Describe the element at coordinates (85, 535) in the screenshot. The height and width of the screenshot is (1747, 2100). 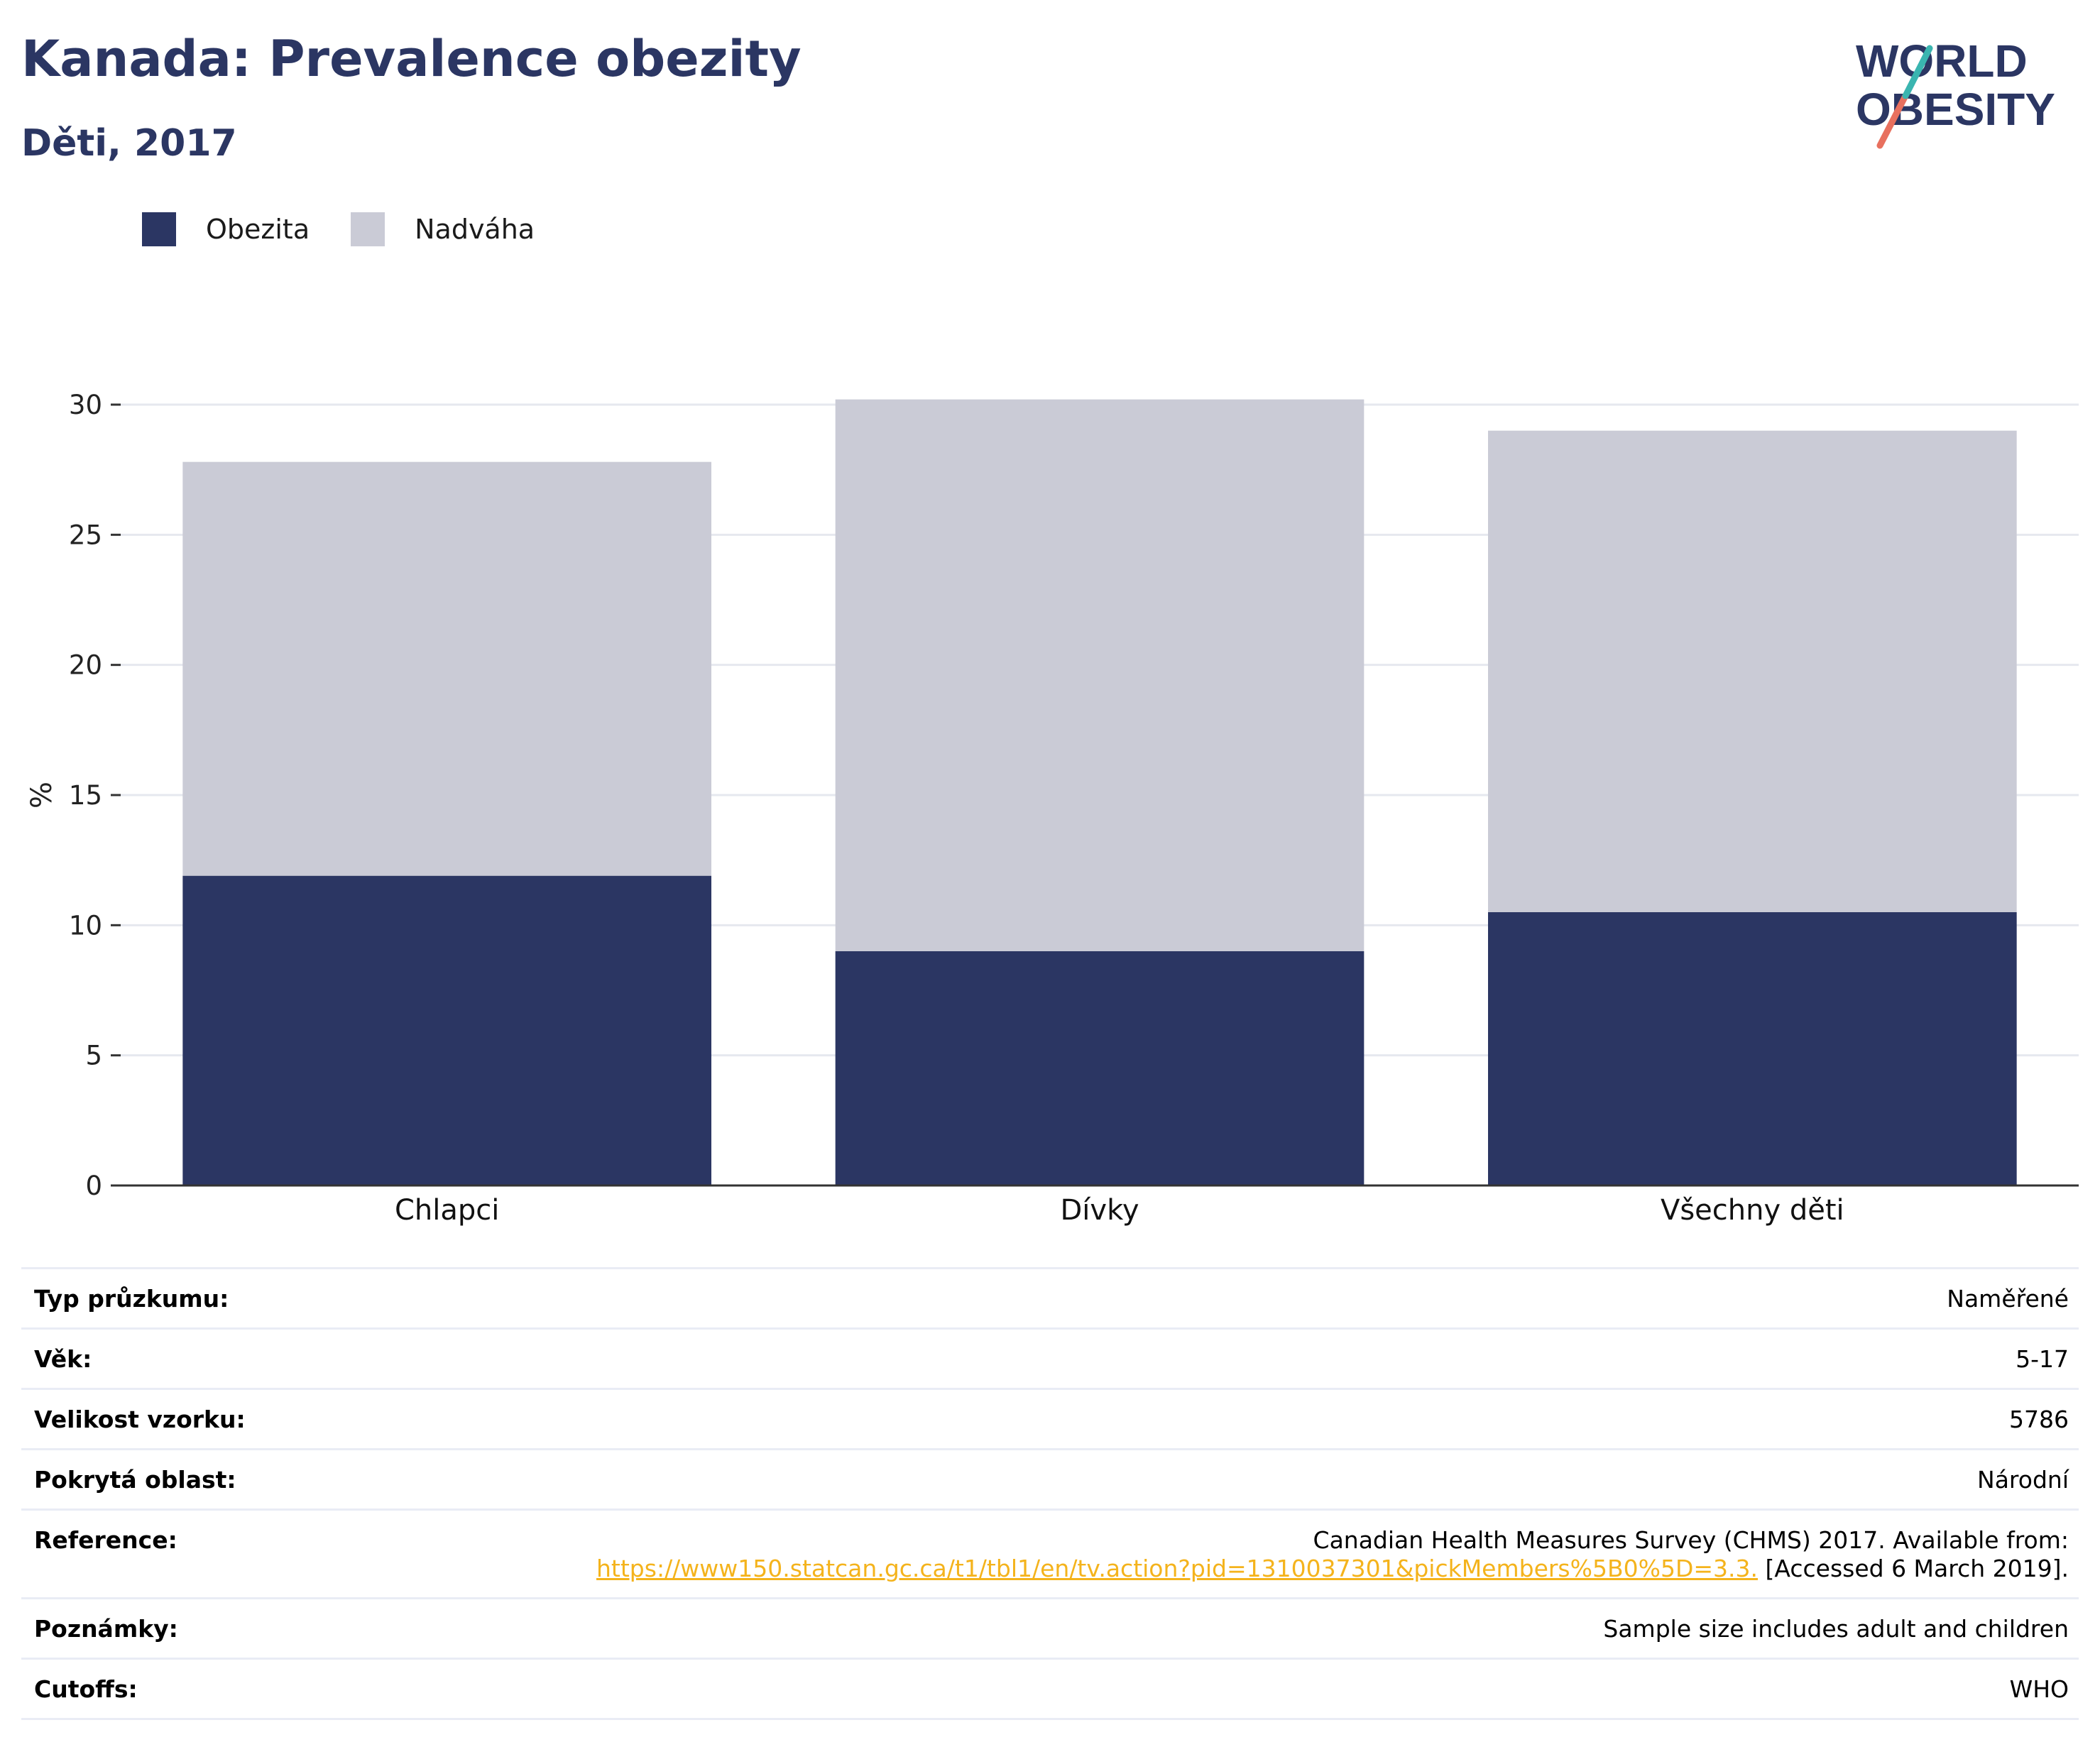
I see `y-tick-label: 25` at that location.